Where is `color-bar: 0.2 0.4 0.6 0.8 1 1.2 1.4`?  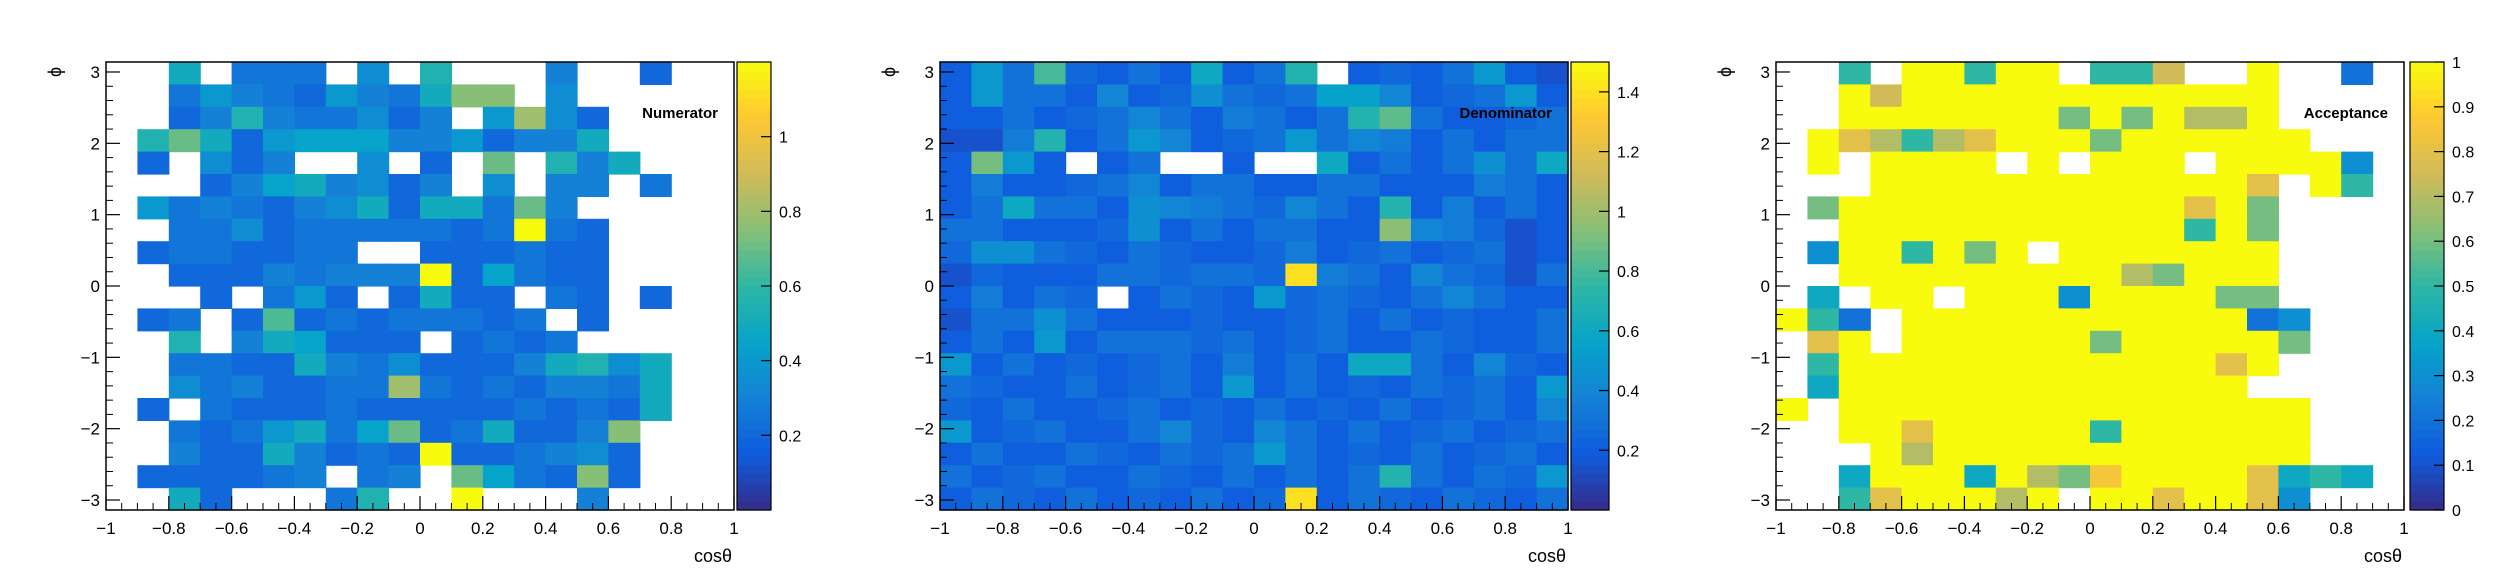
color-bar: 0.2 0.4 0.6 0.8 1 1.2 1.4 is located at coordinates (1604, 286).